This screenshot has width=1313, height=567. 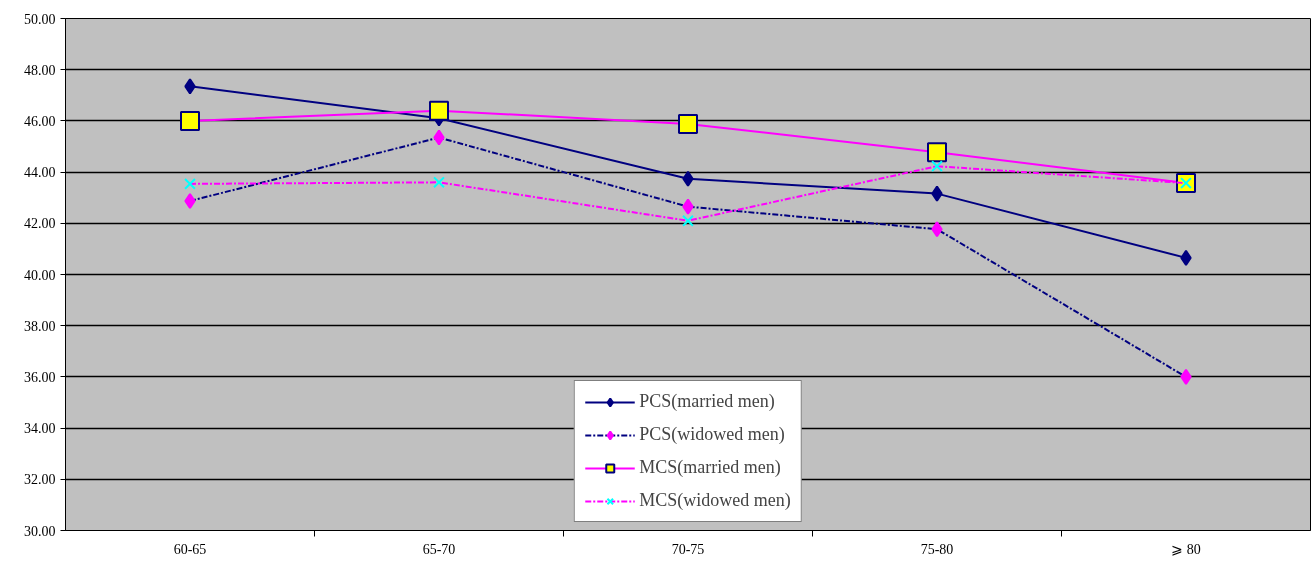 What do you see at coordinates (439, 549) in the screenshot?
I see `x-tick-label: 65-70` at bounding box center [439, 549].